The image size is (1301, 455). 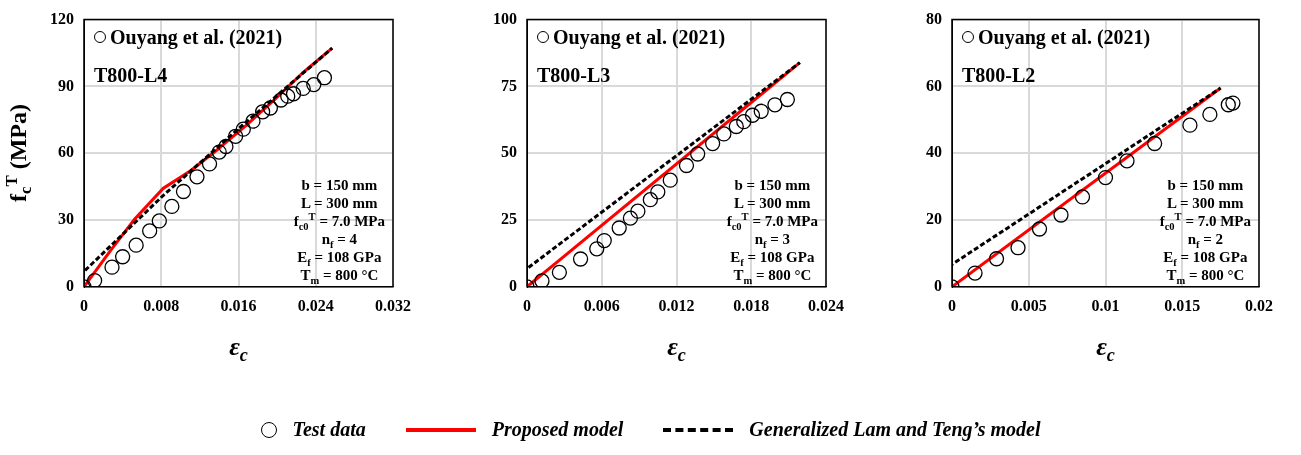 What do you see at coordinates (934, 152) in the screenshot?
I see `y-tick-label: 40` at bounding box center [934, 152].